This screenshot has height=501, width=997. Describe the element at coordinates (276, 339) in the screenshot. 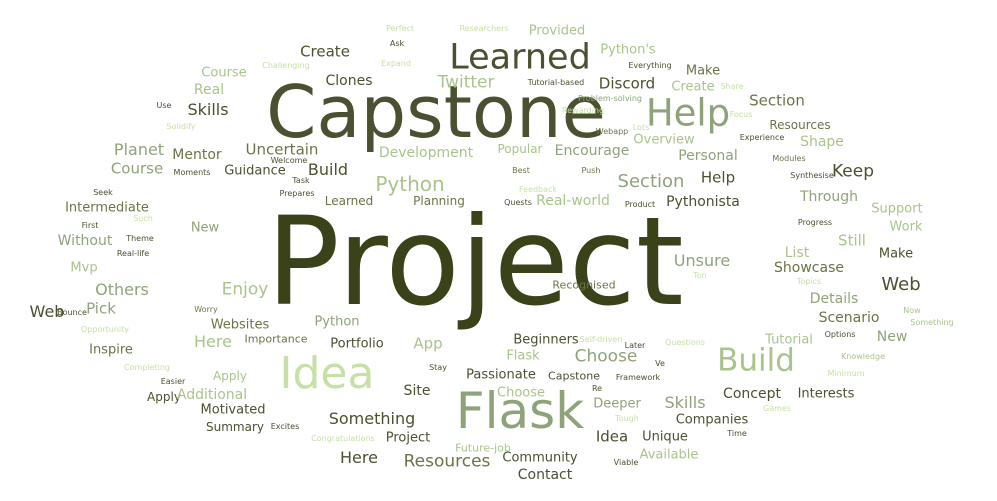

I see `word: Importance` at that location.